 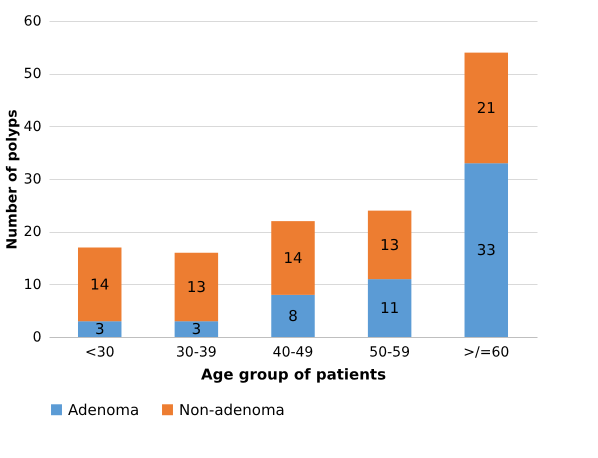 I want to click on y-tick-label: 20, so click(x=33, y=232).